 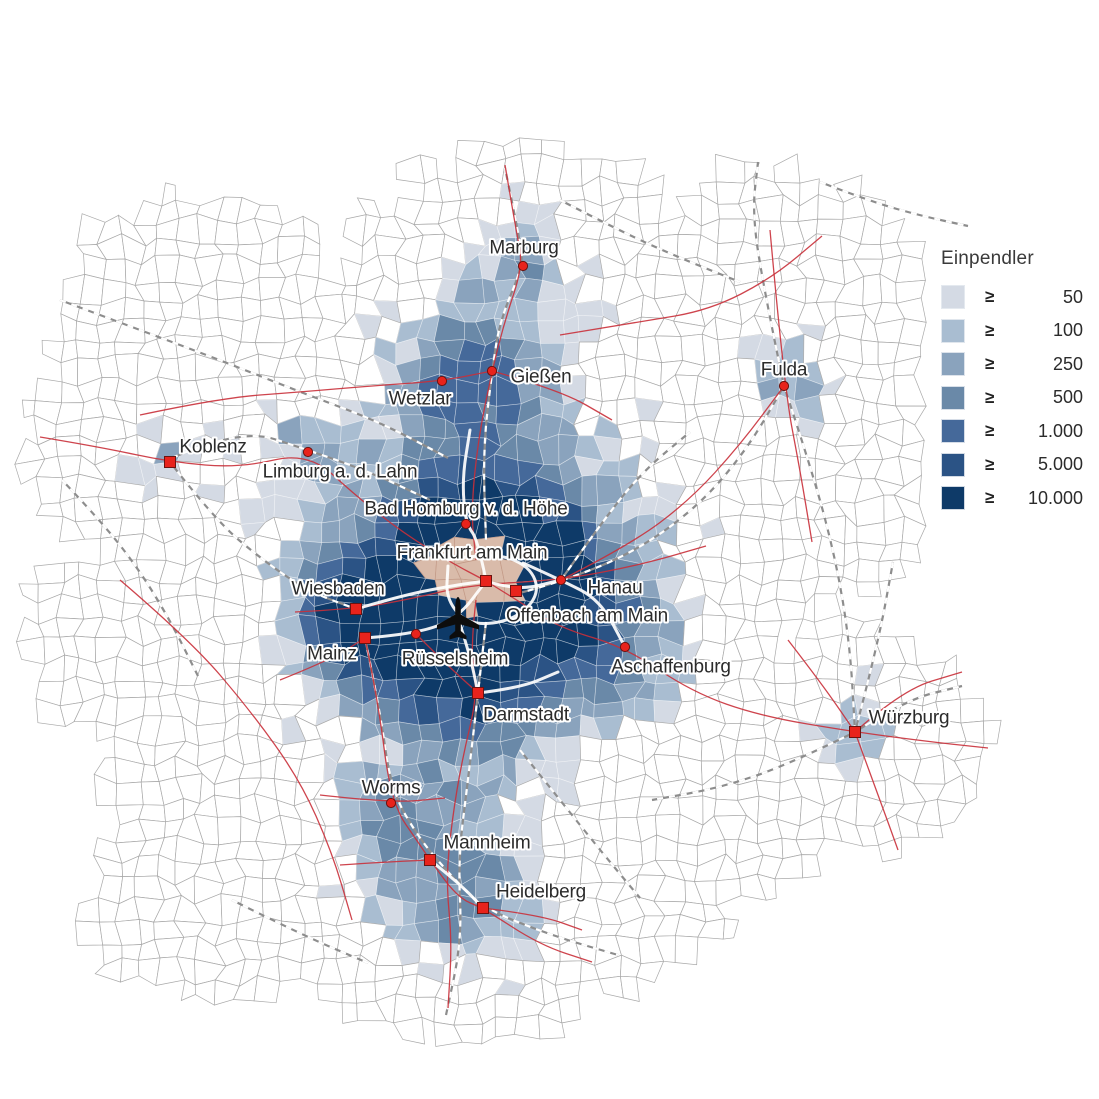 I want to click on city-label-wiesbaden: Wiesbaden, so click(x=337, y=589).